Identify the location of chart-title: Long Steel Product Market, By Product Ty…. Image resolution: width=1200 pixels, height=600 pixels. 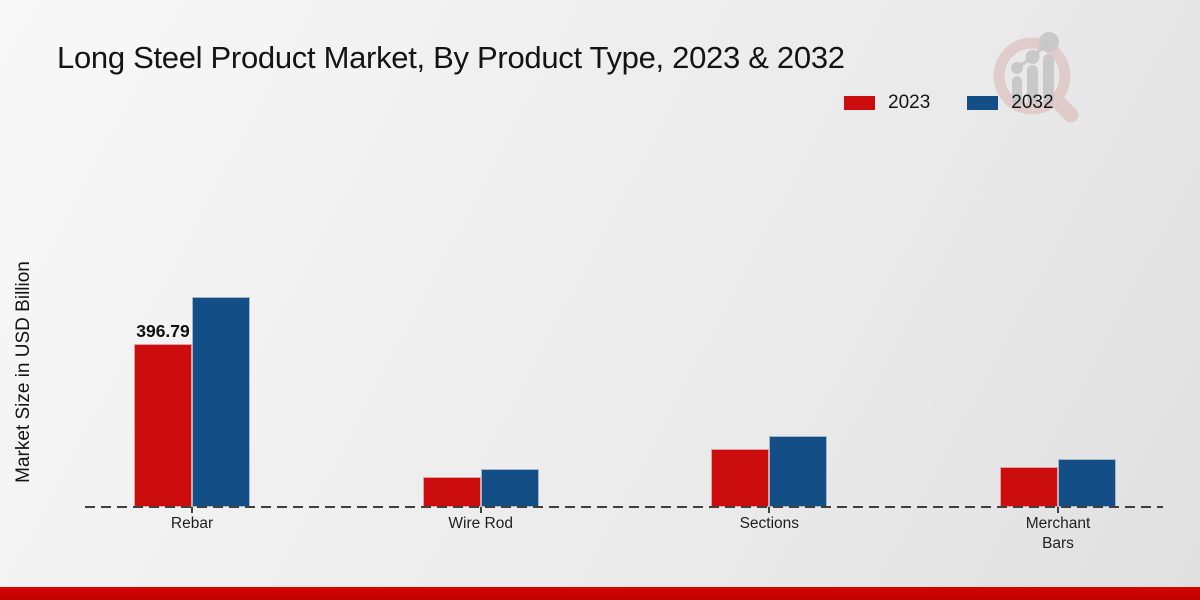
(451, 57).